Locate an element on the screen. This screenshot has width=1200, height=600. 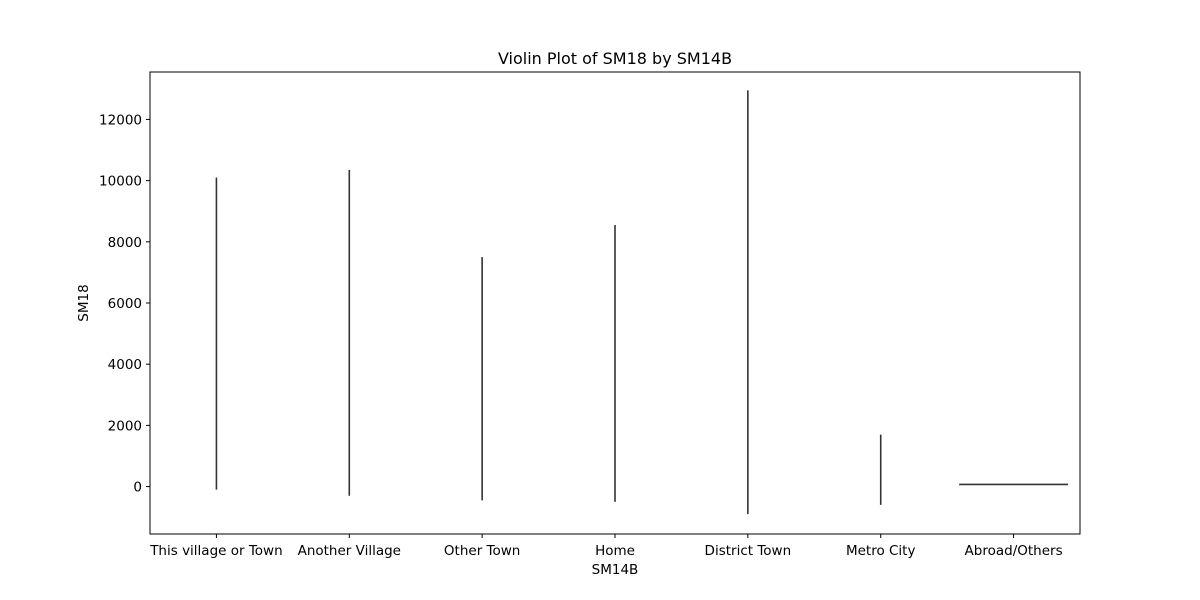
y-tick-label: 0 is located at coordinates (137, 488).